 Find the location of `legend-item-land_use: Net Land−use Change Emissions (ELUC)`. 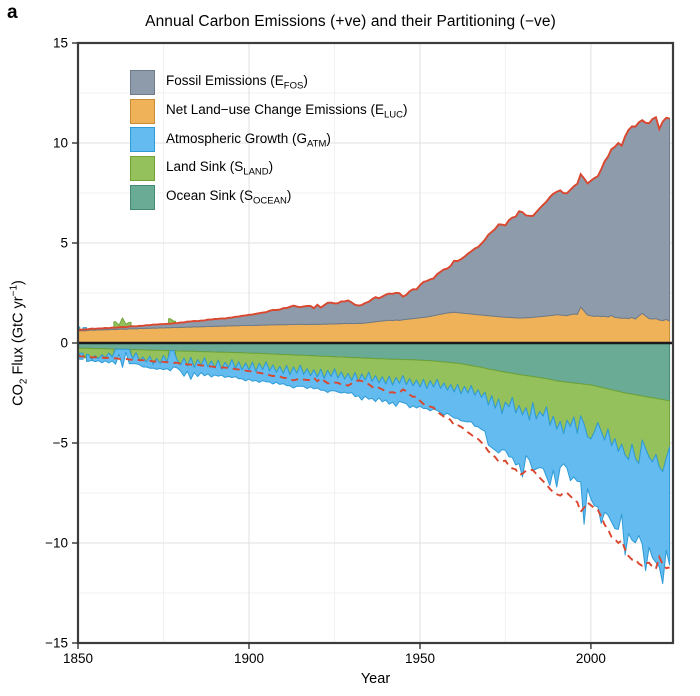

legend-item-land_use: Net Land−use Change Emissions (ELUC) is located at coordinates (269, 111).